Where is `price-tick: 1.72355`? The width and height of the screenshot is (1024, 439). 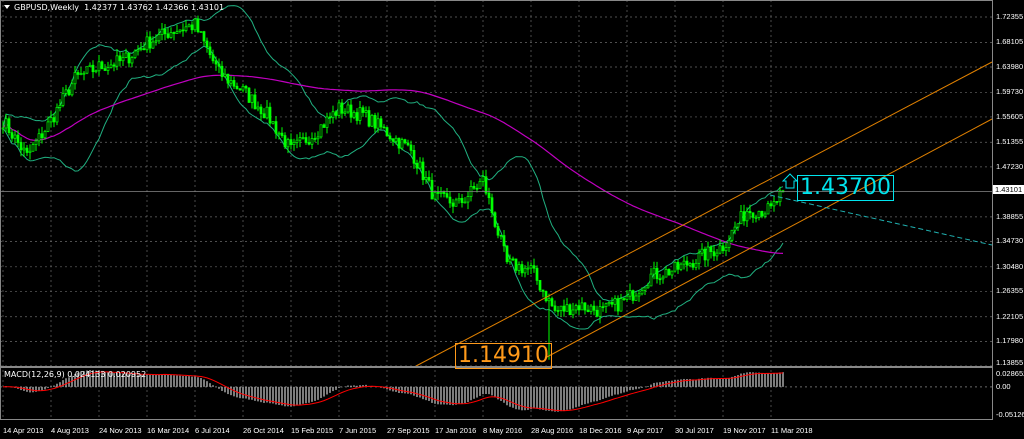 price-tick: 1.72355 is located at coordinates (1010, 16).